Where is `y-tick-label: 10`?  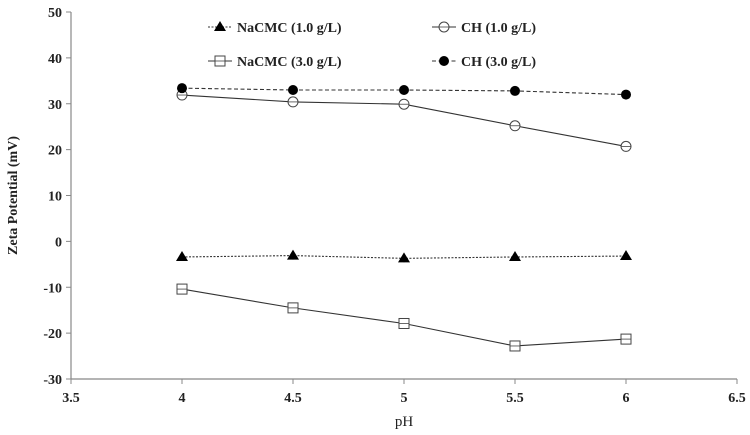 y-tick-label: 10 is located at coordinates (55, 197).